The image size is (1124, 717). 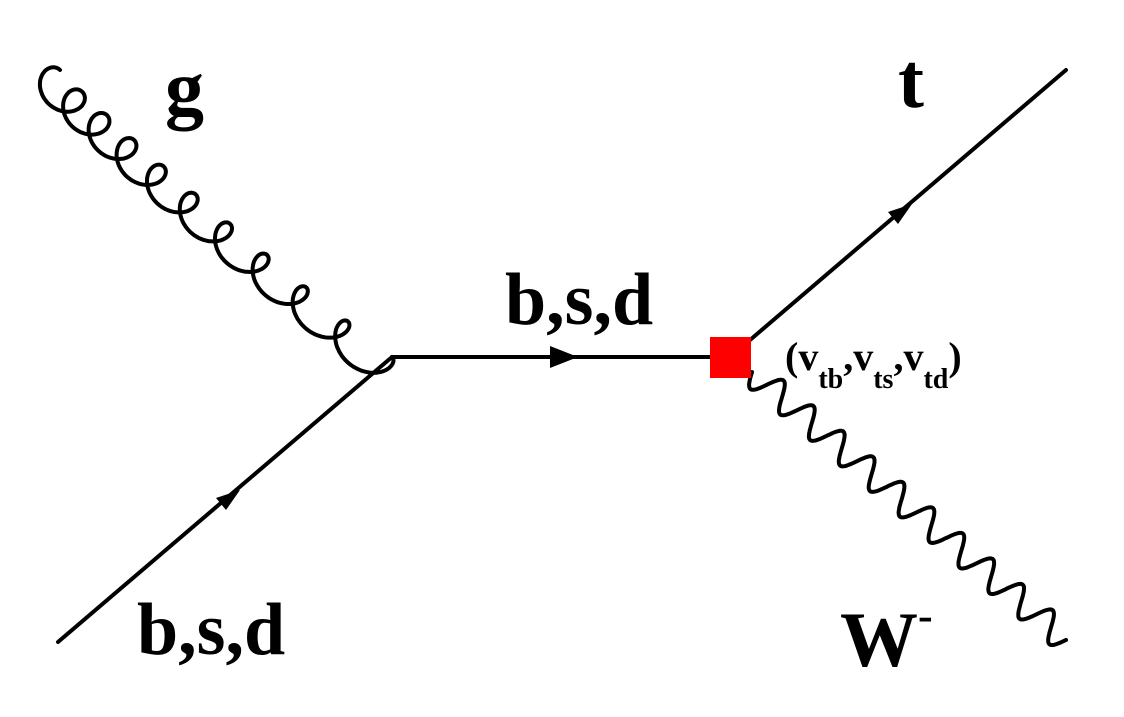 What do you see at coordinates (863, 356) in the screenshot?
I see `coupling-v2: v` at bounding box center [863, 356].